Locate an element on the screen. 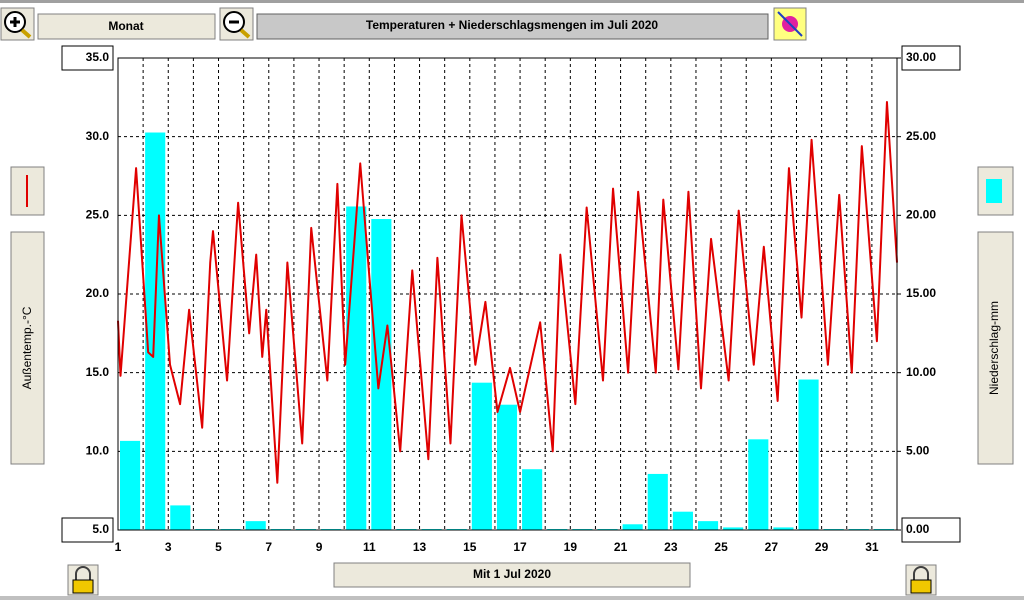 This screenshot has height=600, width=1024. x-tick-label: 15 is located at coordinates (470, 547).